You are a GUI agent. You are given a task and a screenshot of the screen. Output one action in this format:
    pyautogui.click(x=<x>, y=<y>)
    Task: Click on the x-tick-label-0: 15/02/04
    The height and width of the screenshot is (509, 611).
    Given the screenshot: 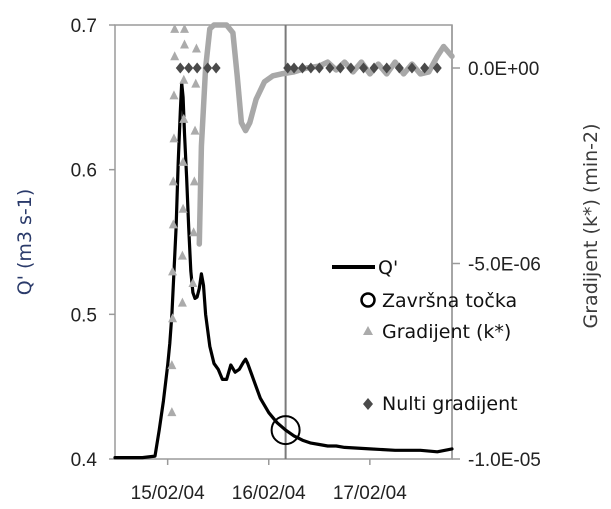 What is the action you would take?
    pyautogui.click(x=168, y=493)
    